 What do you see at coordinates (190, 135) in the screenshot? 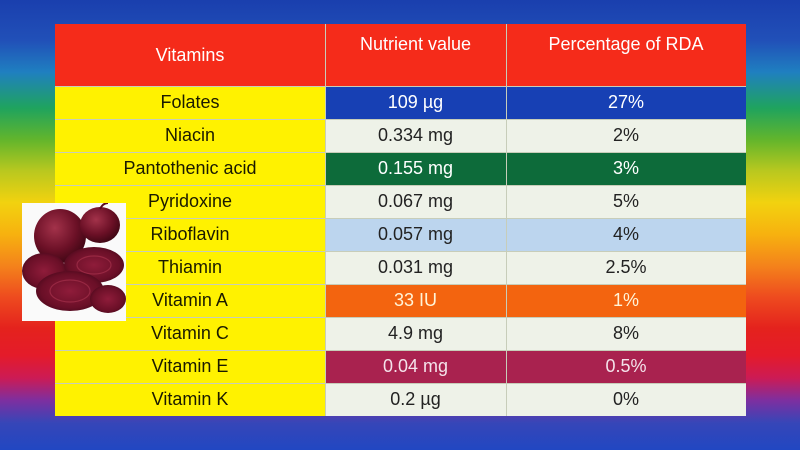
I see `vitamin-name-cell: Niacin` at bounding box center [190, 135].